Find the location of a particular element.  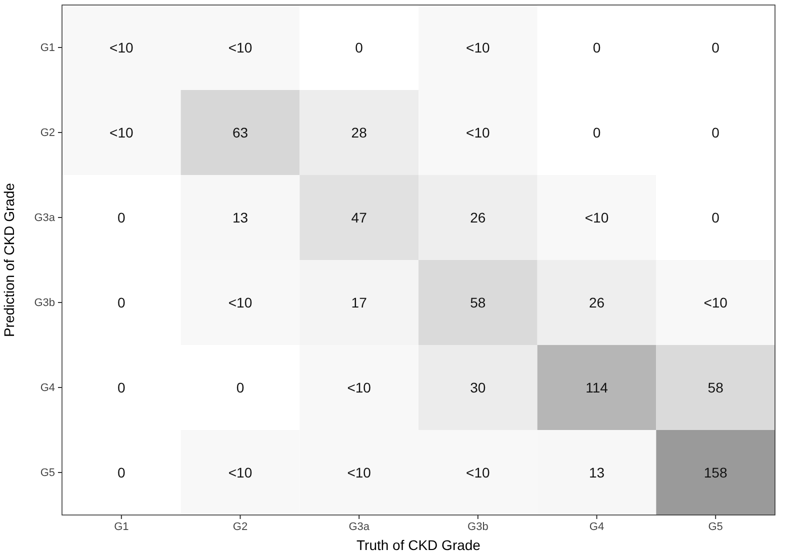

x-tick-label: G2 is located at coordinates (240, 526).